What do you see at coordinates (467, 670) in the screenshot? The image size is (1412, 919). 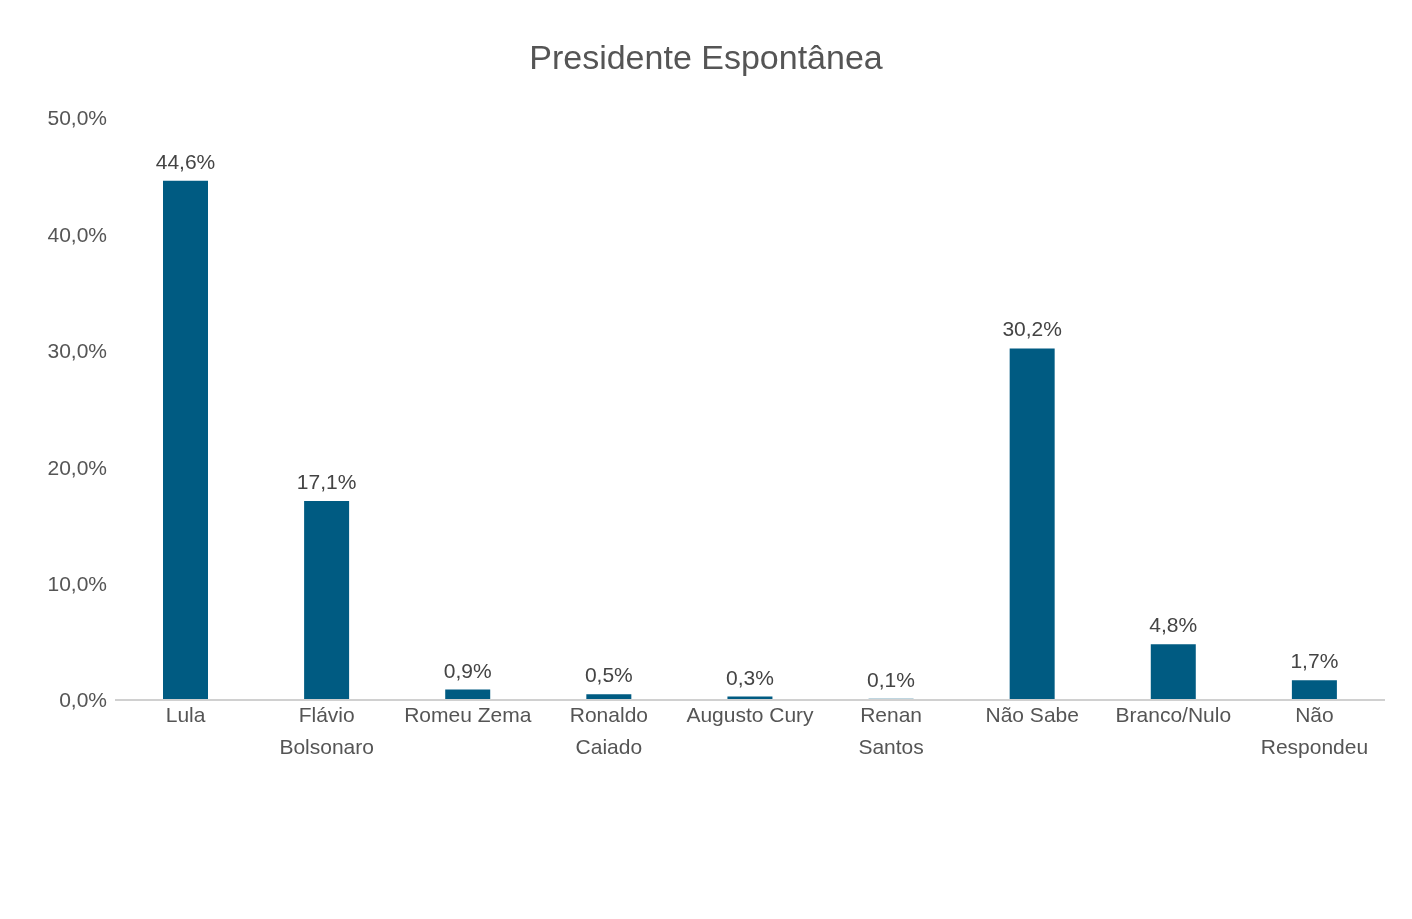 I see `data-label: 0,9%` at bounding box center [467, 670].